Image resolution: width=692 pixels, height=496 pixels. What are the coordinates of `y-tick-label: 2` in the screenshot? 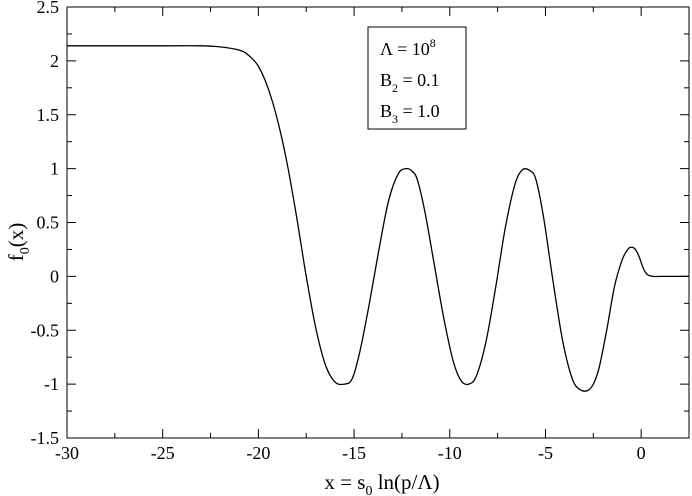 It's located at (54, 61).